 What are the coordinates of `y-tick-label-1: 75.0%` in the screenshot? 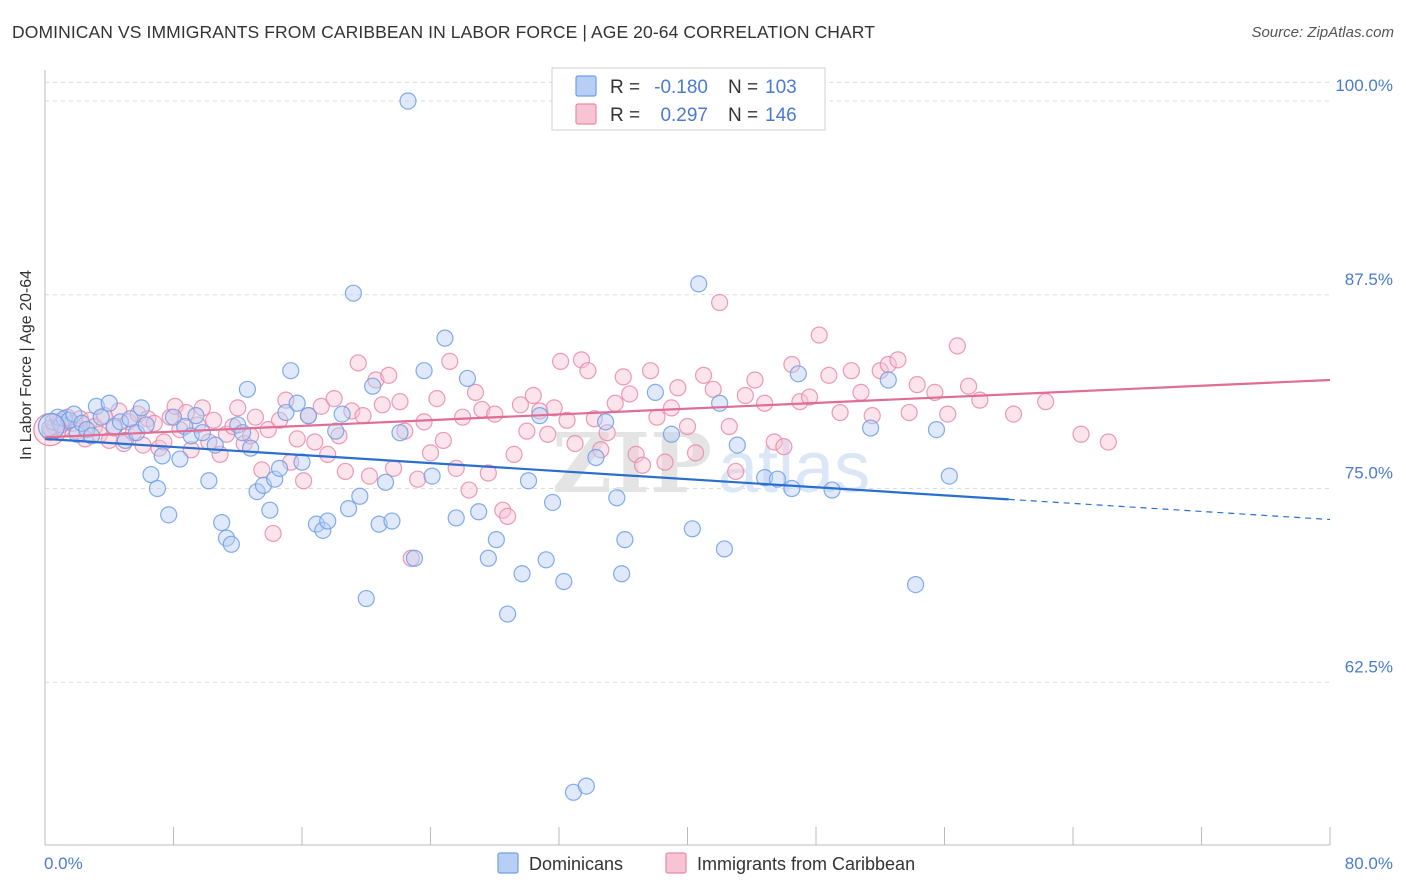 It's located at (1369, 473).